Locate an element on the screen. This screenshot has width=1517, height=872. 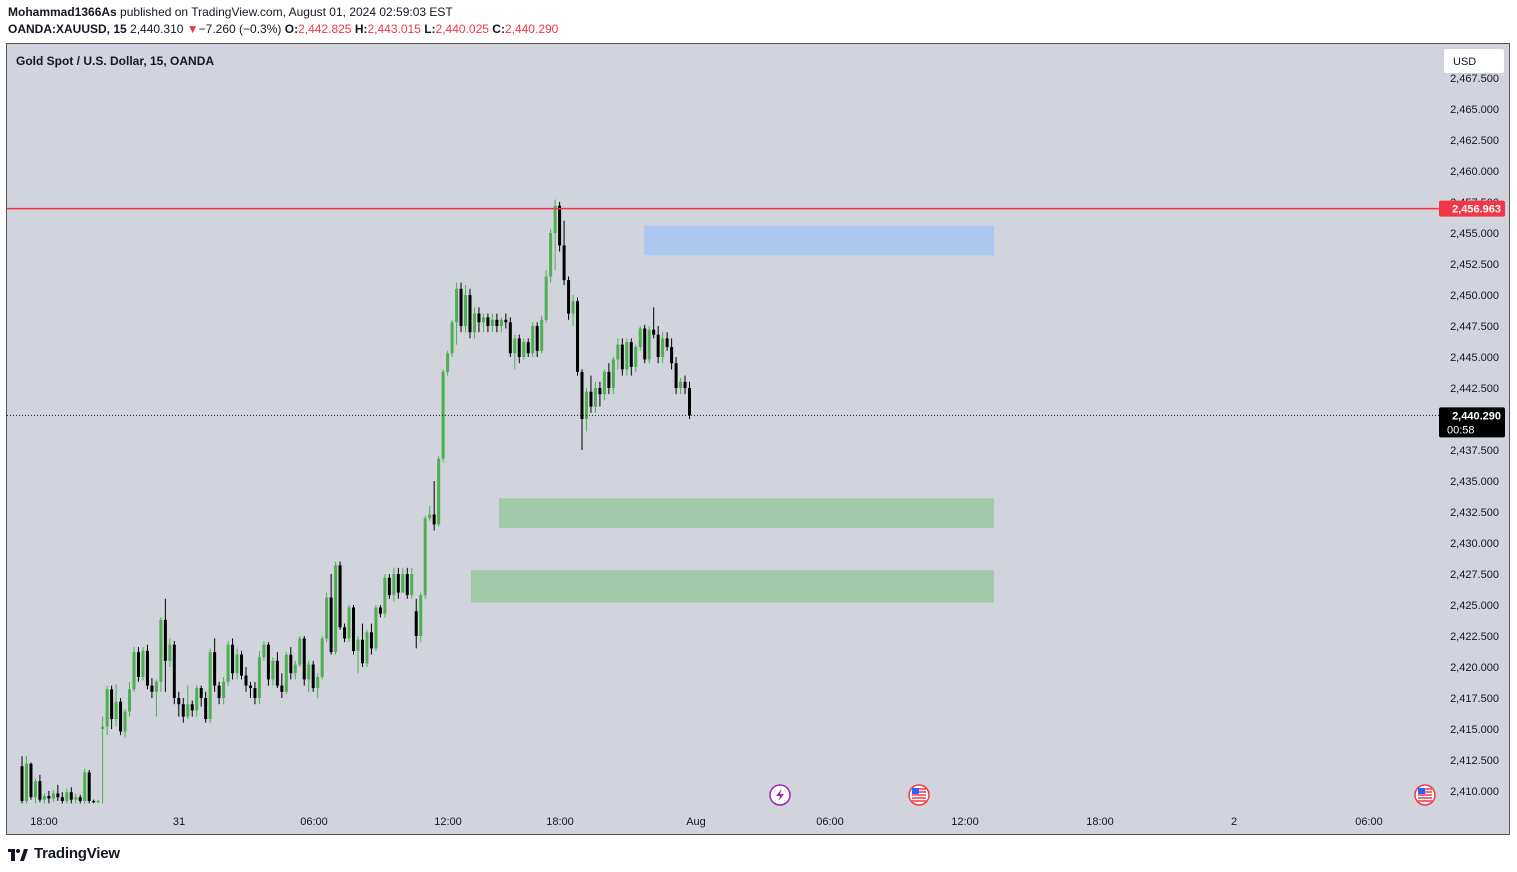
tradingview-logo: TradingView is located at coordinates (64, 853).